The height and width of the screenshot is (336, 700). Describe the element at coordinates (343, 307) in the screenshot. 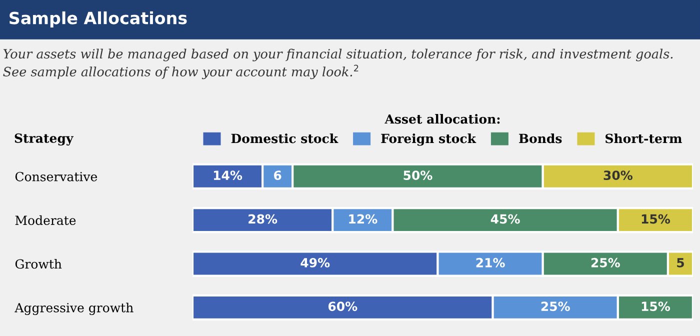

I see `data-label: 60%` at that location.